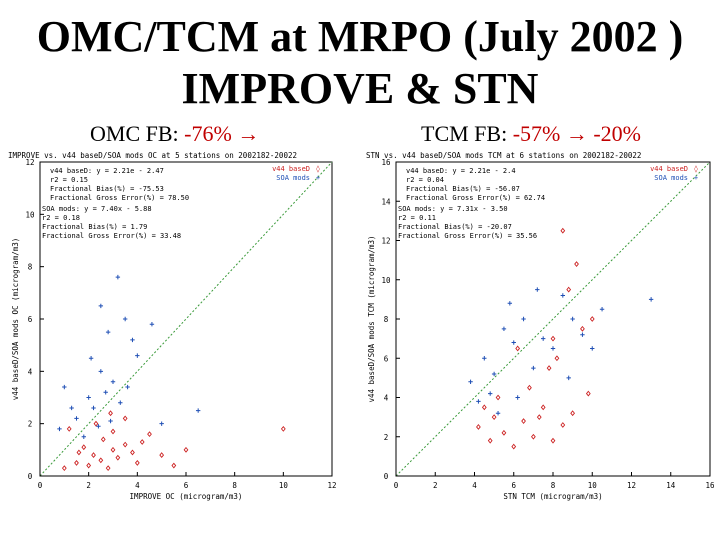 The width and height of the screenshot is (720, 540). I want to click on tcm-fb-label: TCM FB:, so click(464, 133).